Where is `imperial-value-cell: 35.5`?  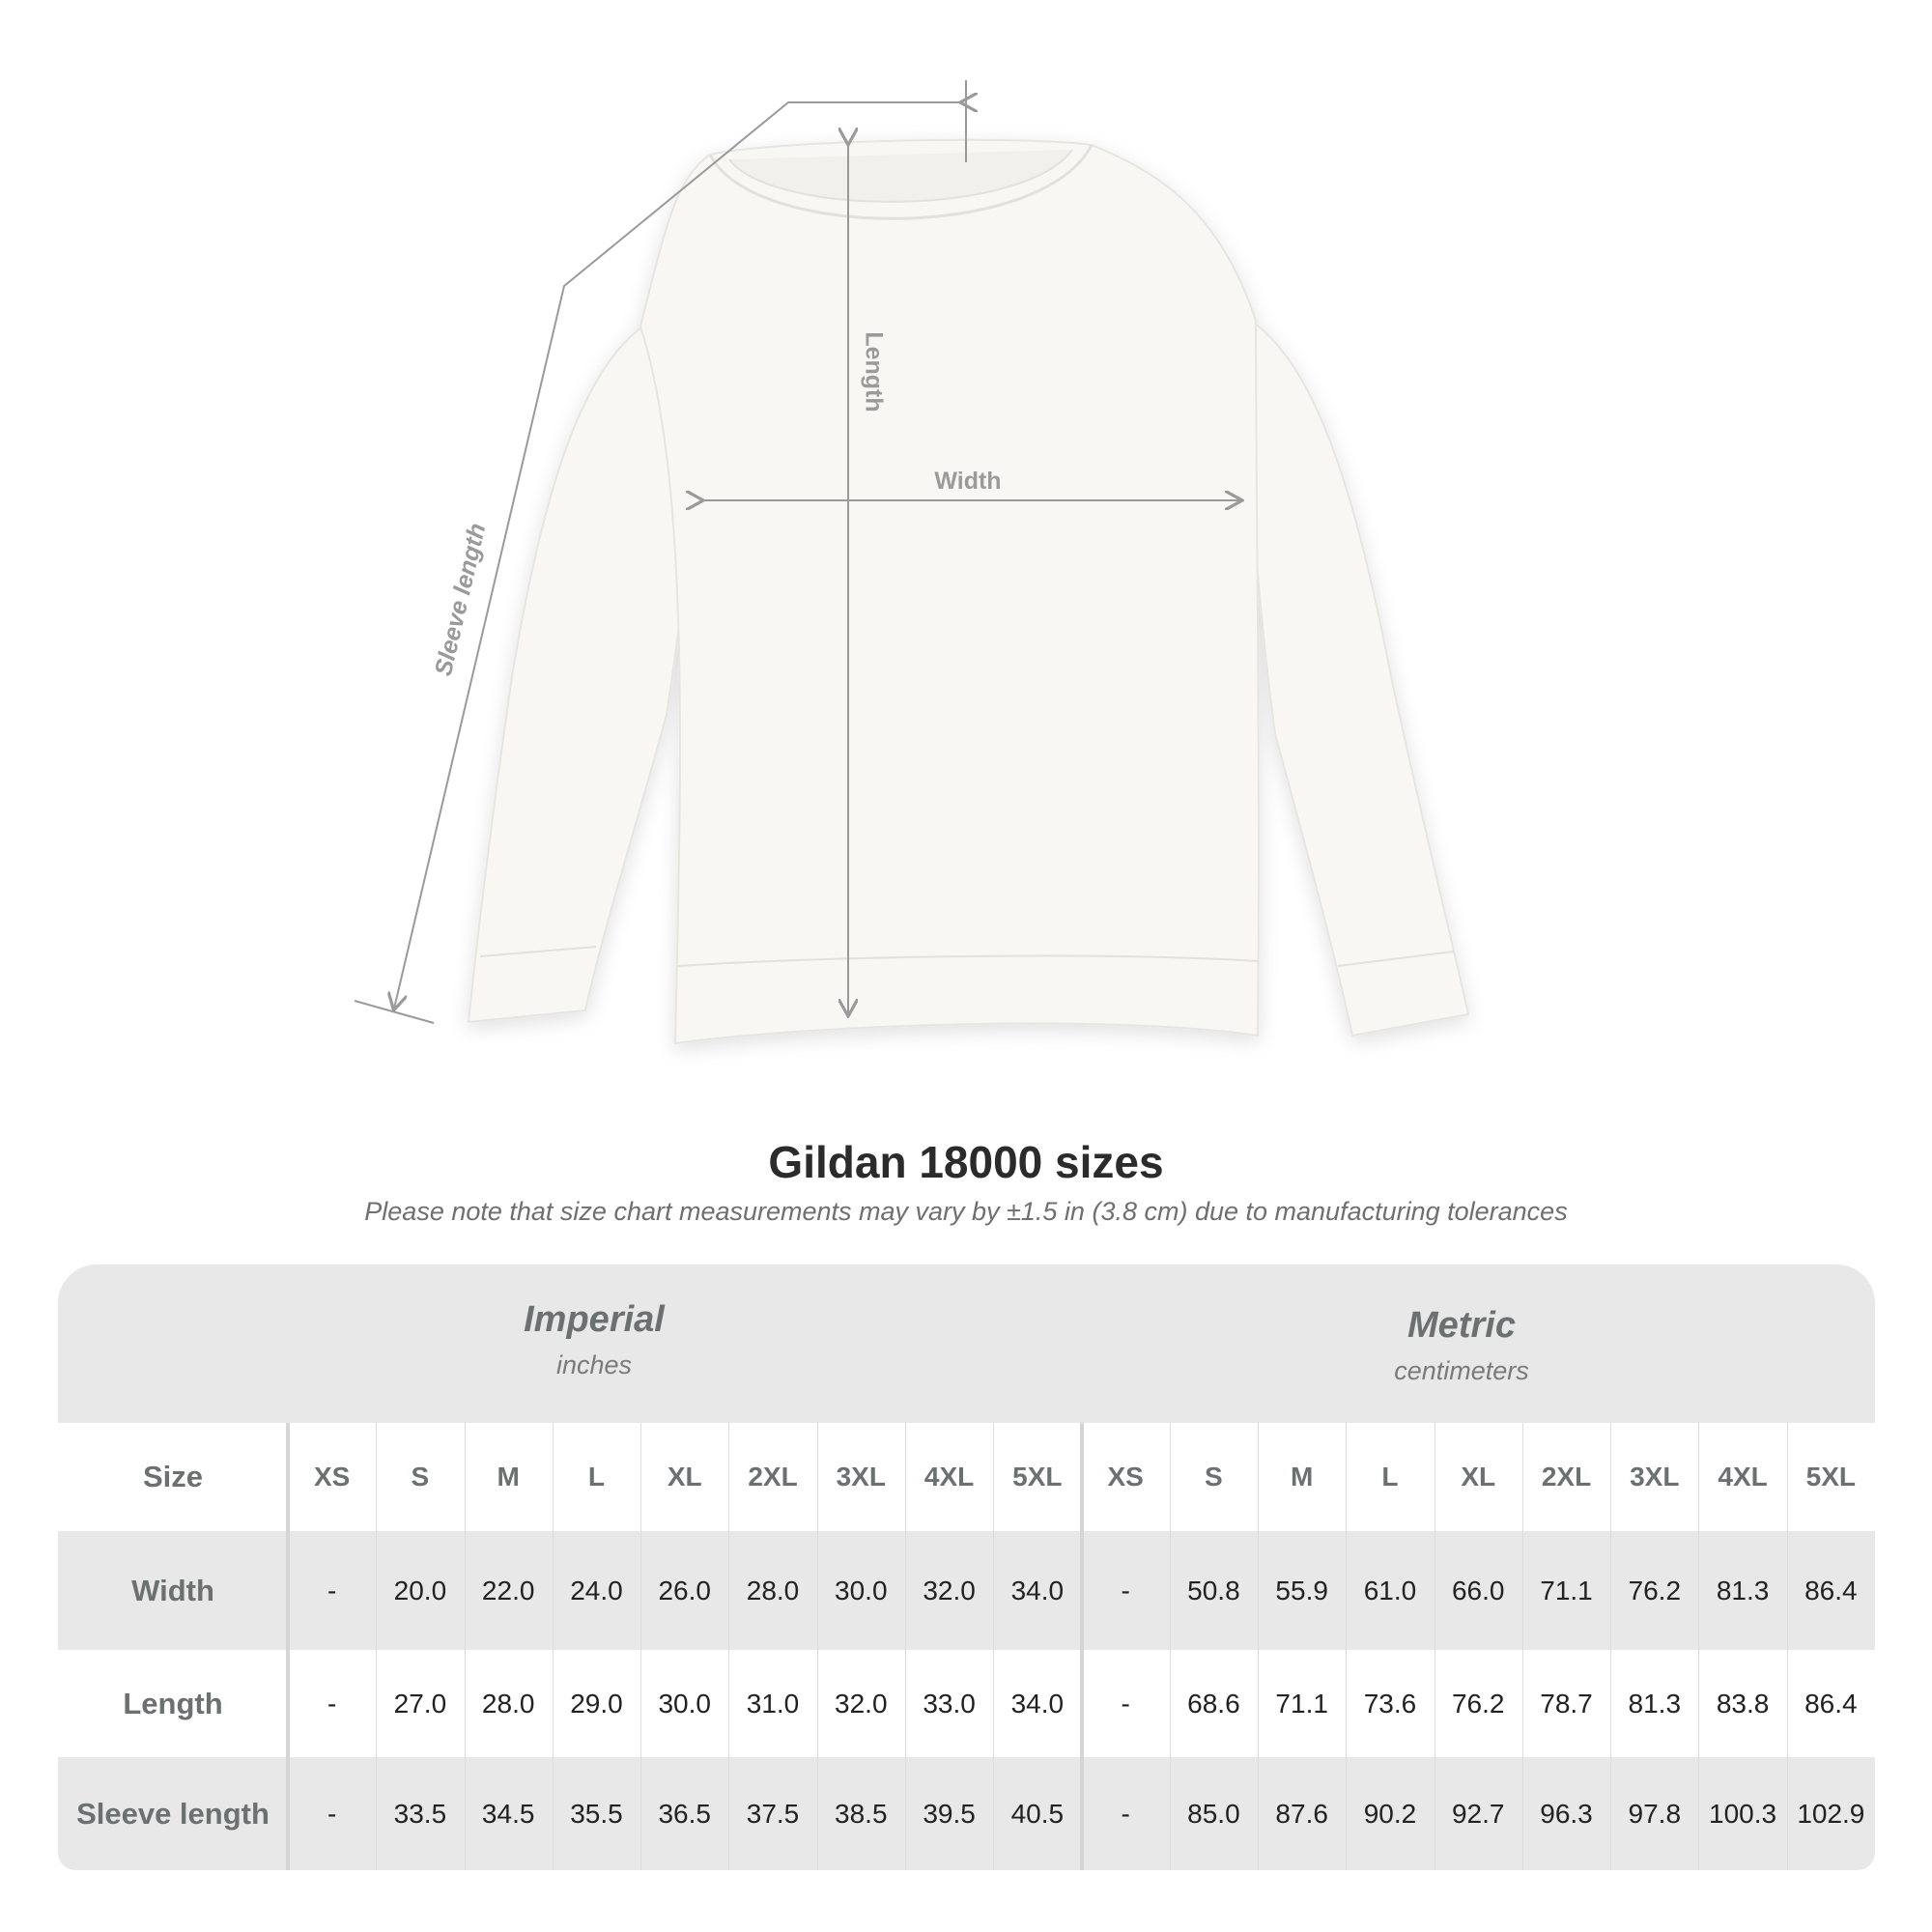
imperial-value-cell: 35.5 is located at coordinates (596, 1813).